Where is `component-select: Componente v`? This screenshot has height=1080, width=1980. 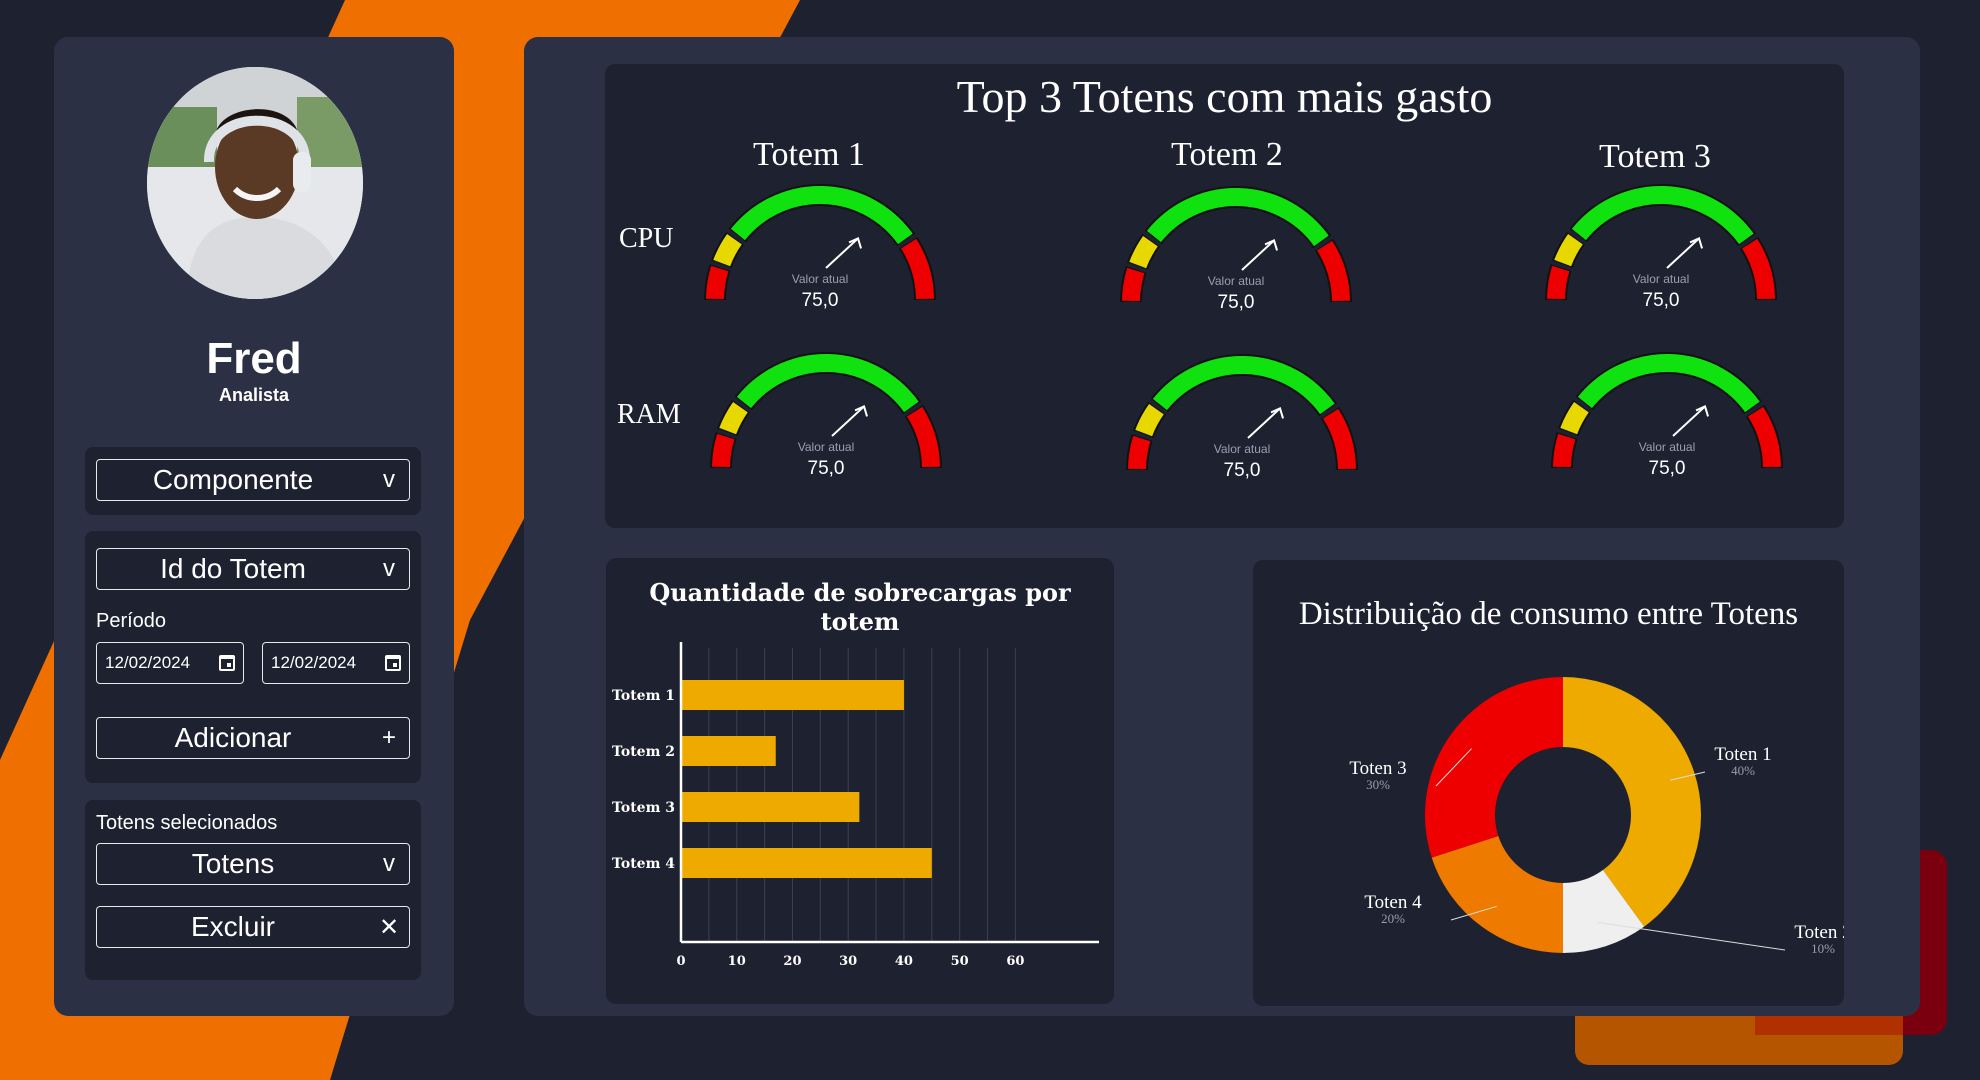 component-select: Componente v is located at coordinates (253, 480).